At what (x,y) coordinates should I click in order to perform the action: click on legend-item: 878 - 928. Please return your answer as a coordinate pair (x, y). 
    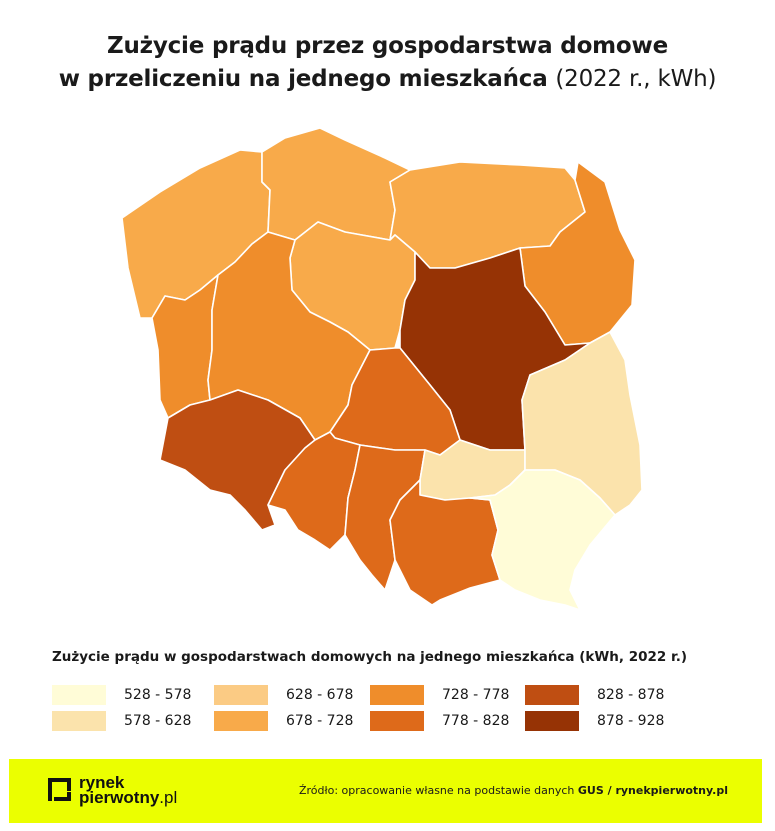
    Looking at the image, I should click on (594, 721).